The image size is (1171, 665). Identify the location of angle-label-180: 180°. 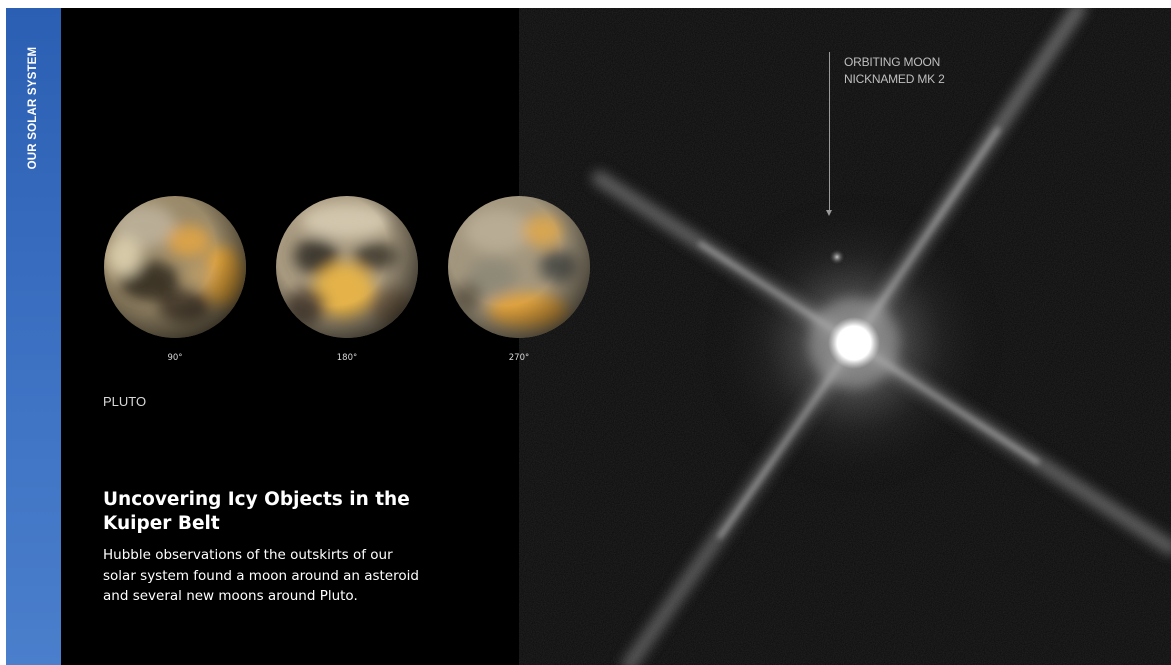
(347, 358).